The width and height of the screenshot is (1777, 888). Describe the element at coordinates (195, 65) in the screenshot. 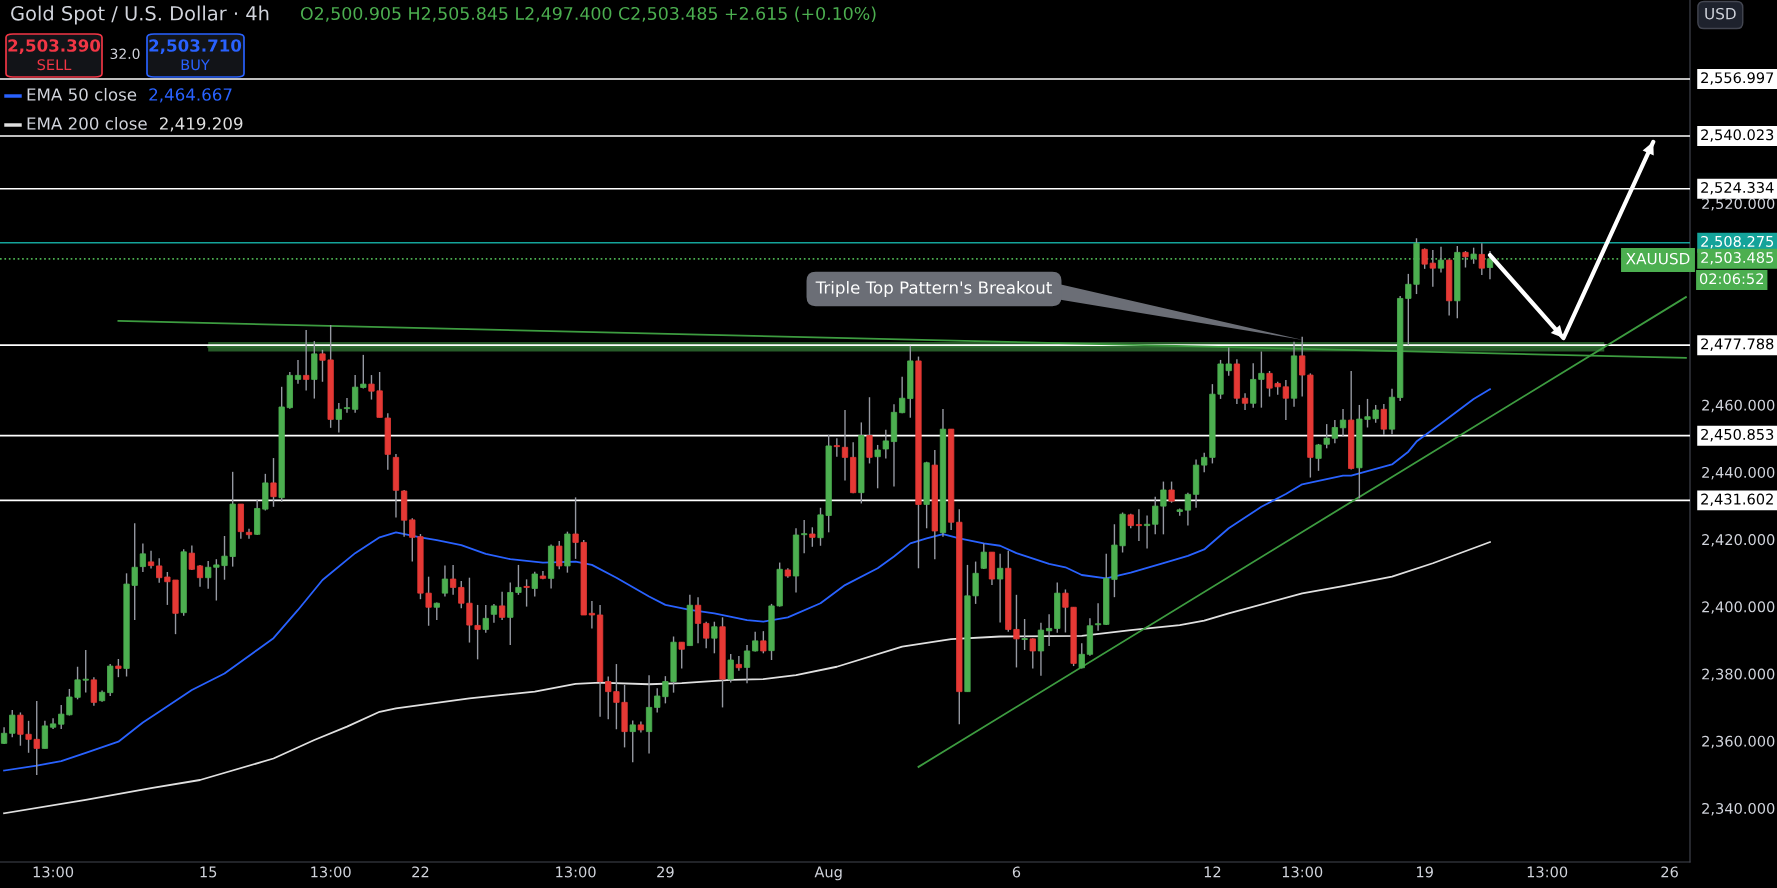

I see `annotation: BUY` at that location.